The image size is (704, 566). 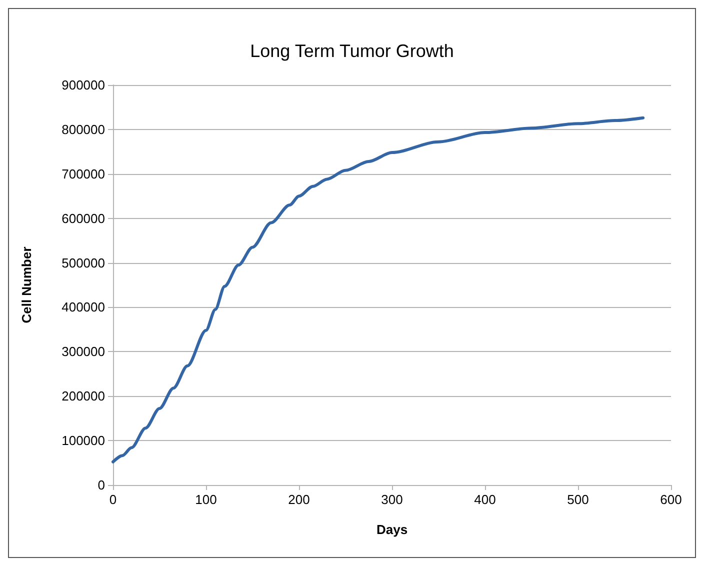 What do you see at coordinates (392, 529) in the screenshot?
I see `x-axis-title: Days` at bounding box center [392, 529].